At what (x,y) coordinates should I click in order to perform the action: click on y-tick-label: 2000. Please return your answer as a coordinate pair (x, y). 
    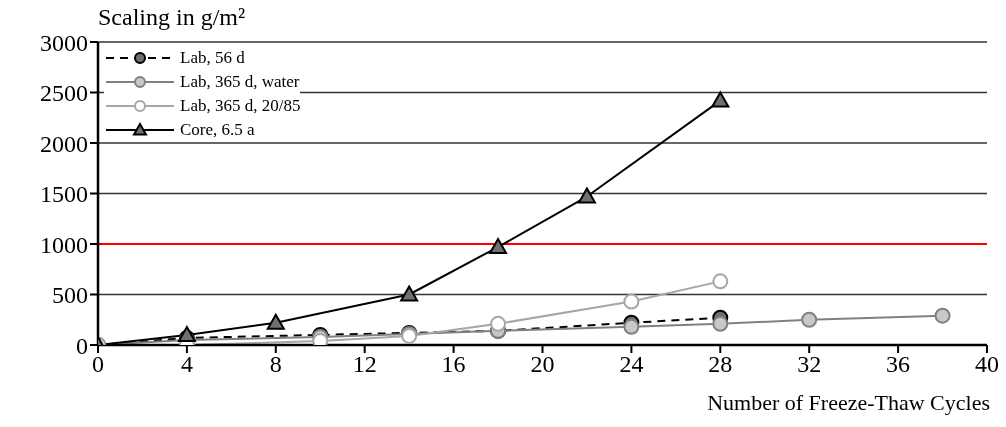
    Looking at the image, I should click on (64, 143).